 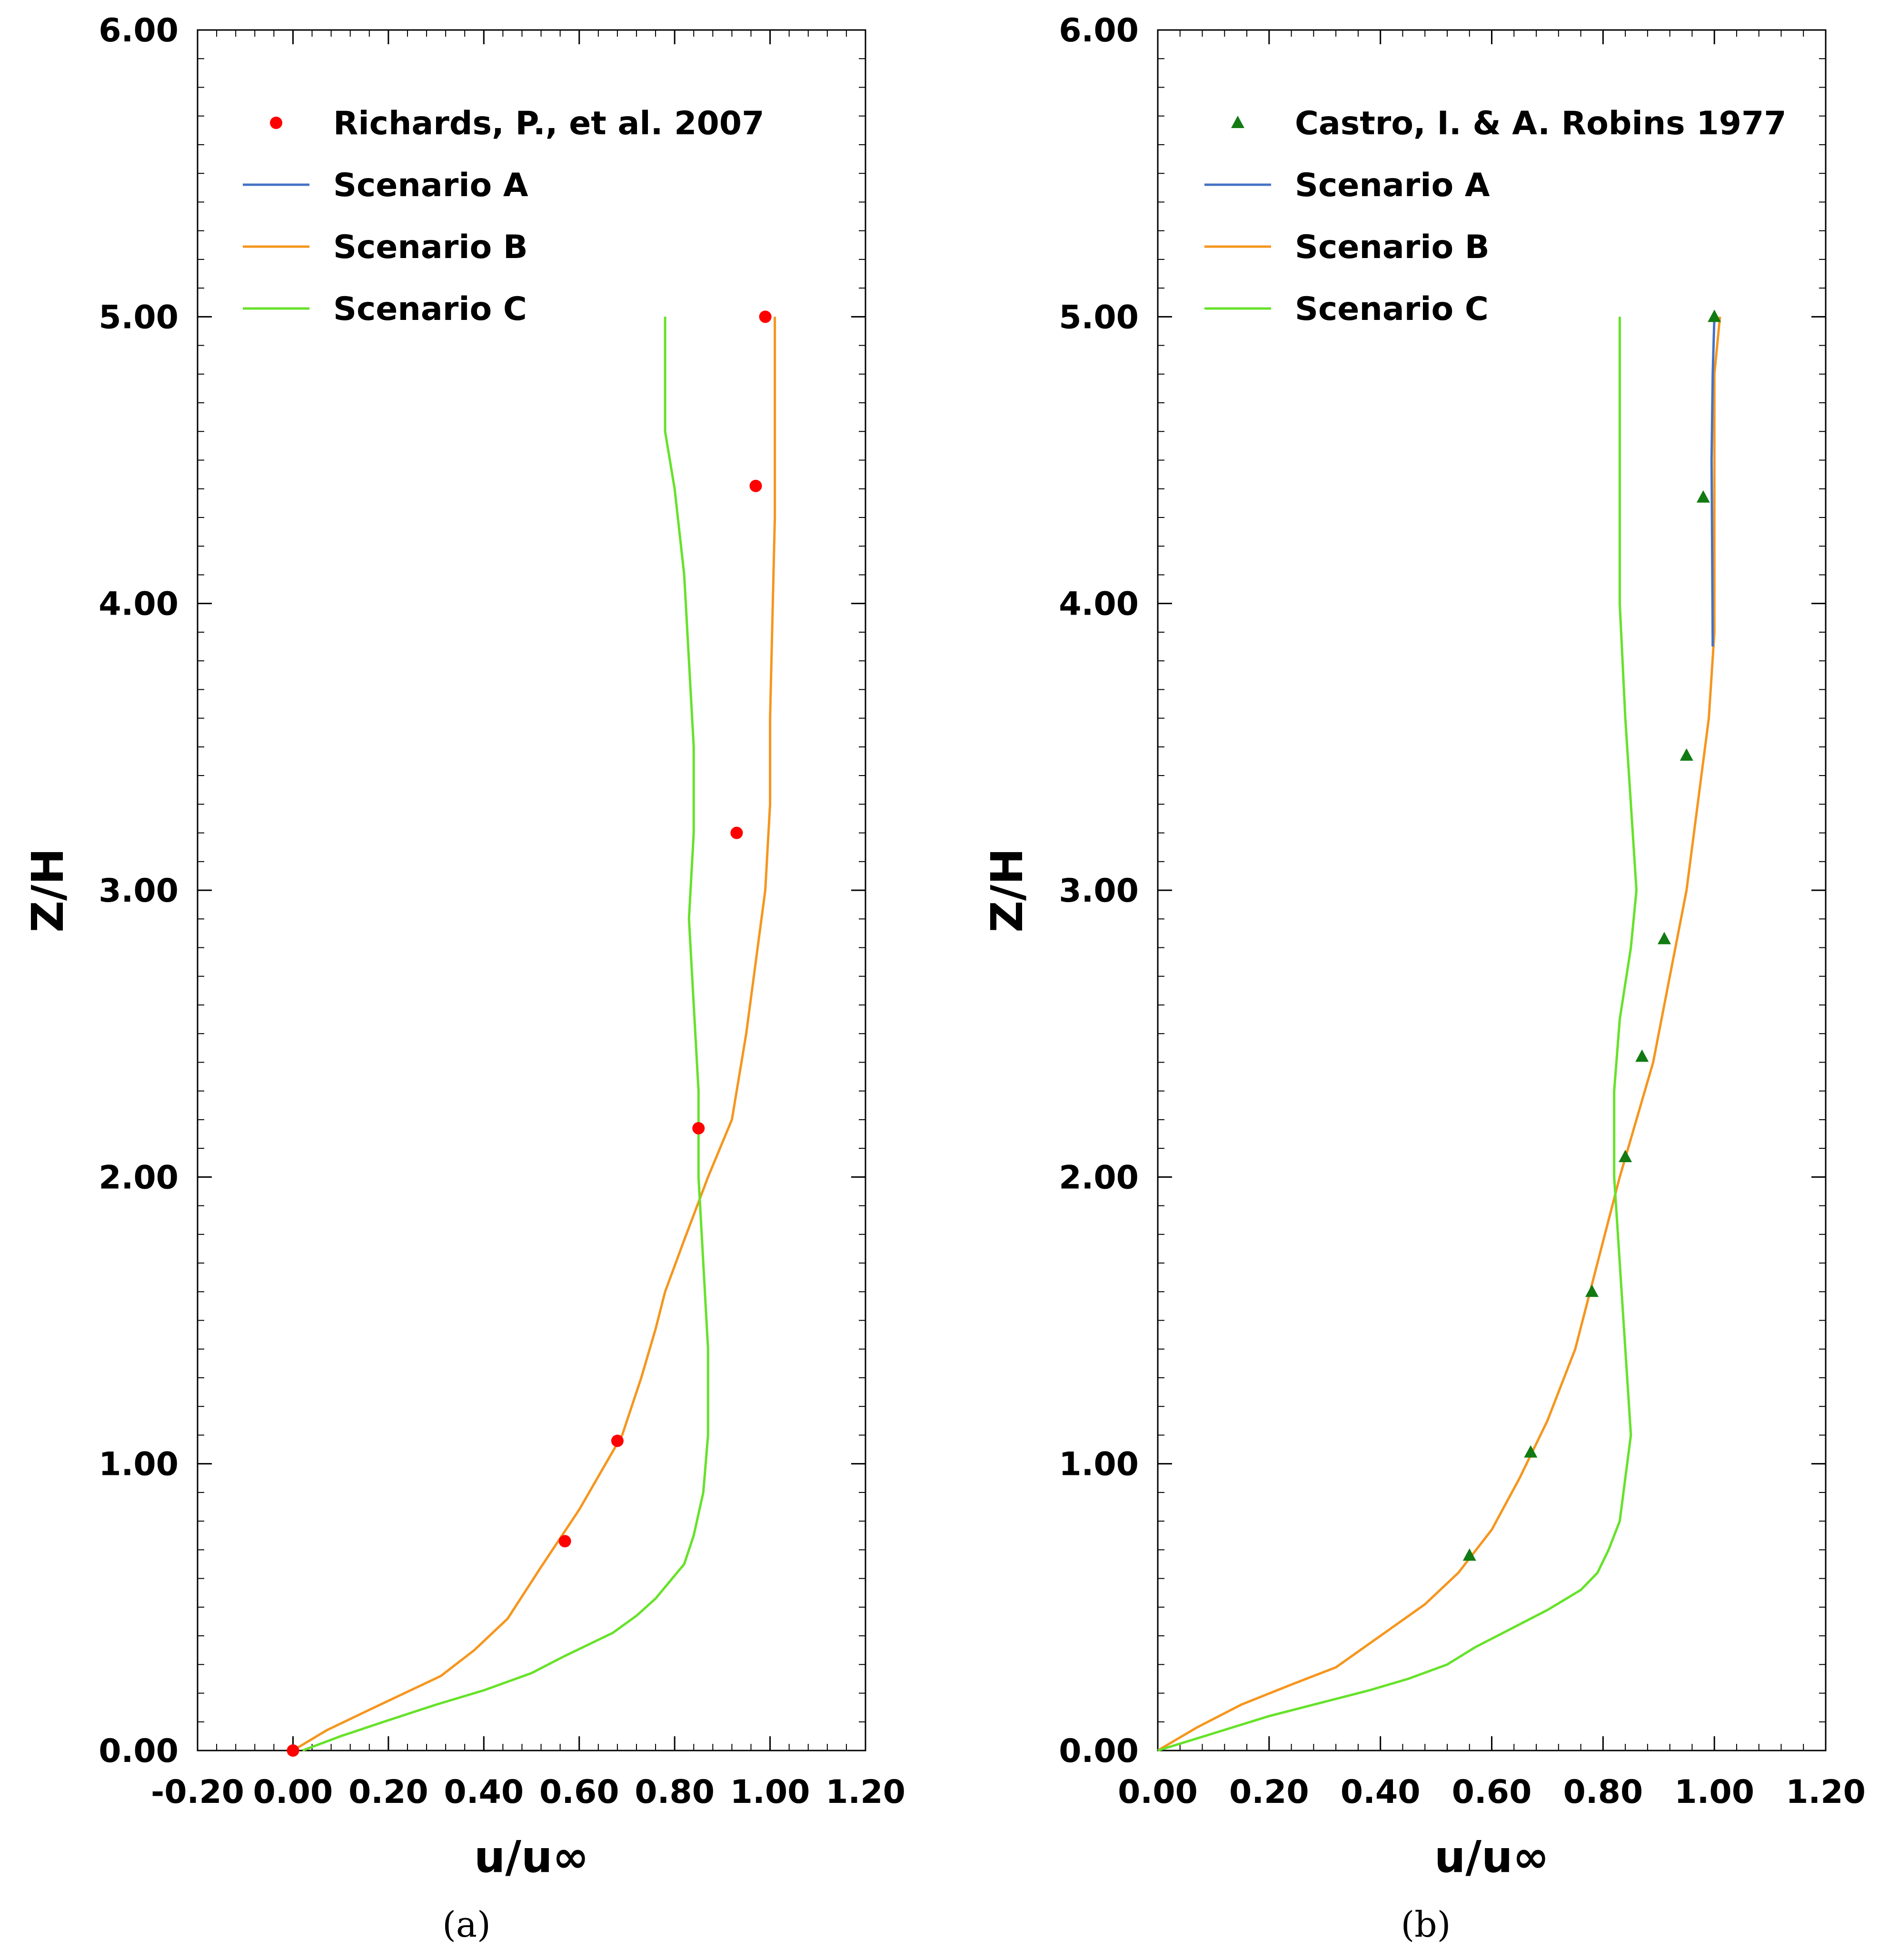 What do you see at coordinates (1541, 124) in the screenshot?
I see `legend-label: Castro, I. & A. Robins 1977` at bounding box center [1541, 124].